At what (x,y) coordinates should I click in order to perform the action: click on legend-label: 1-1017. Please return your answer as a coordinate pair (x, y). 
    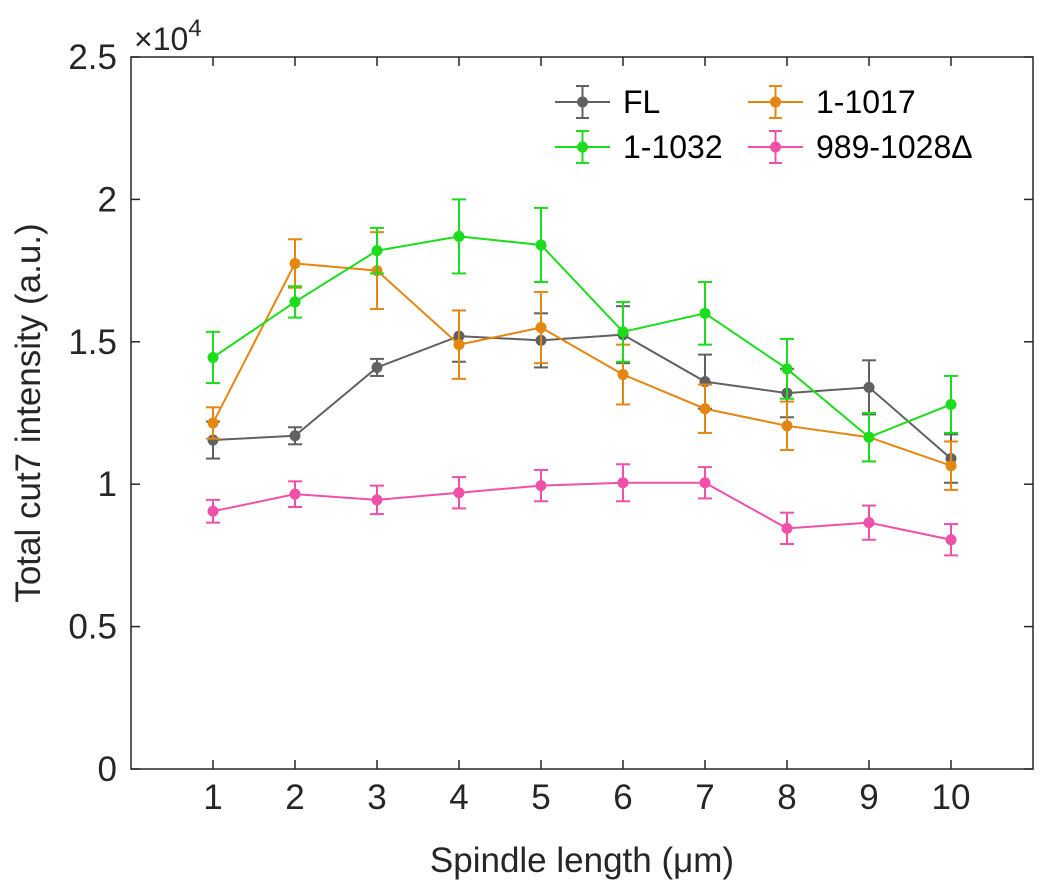
    Looking at the image, I should click on (866, 102).